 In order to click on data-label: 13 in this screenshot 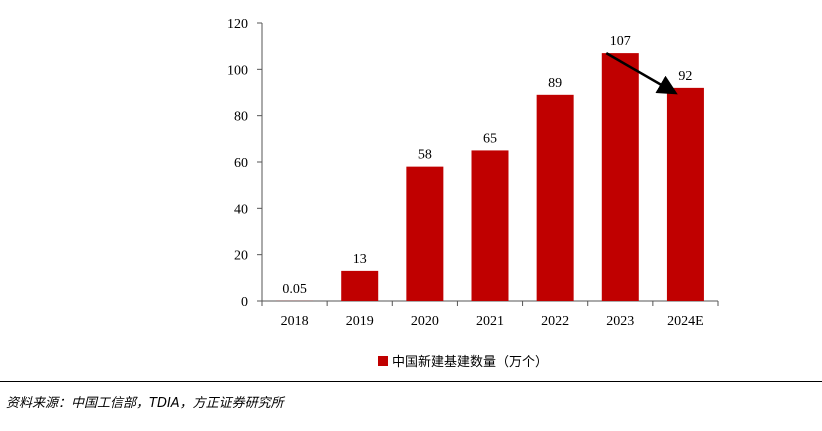, I will do `click(360, 259)`.